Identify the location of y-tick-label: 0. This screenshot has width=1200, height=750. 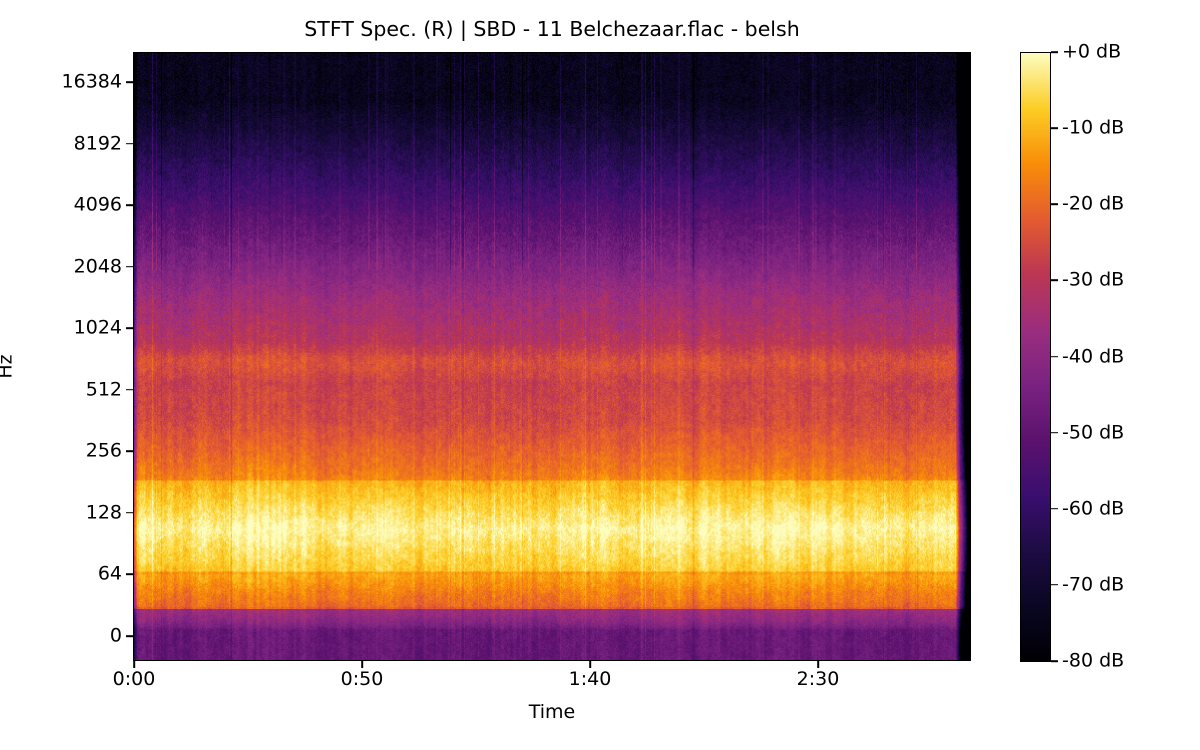
(115, 635).